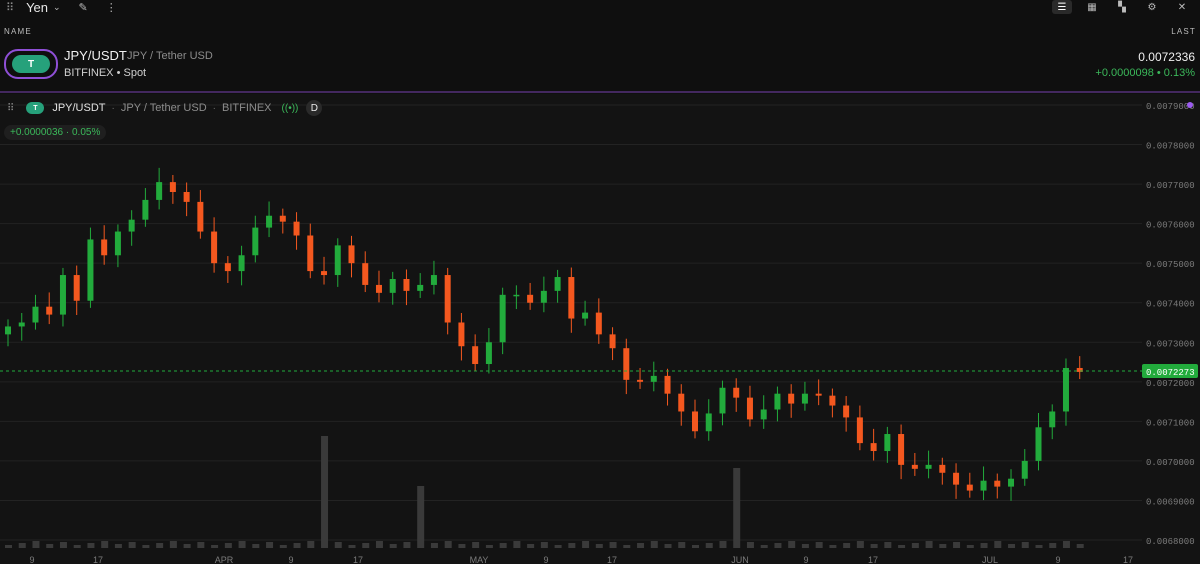  What do you see at coordinates (1170, 423) in the screenshot?
I see `y-tick-label: 0.0071000` at bounding box center [1170, 423].